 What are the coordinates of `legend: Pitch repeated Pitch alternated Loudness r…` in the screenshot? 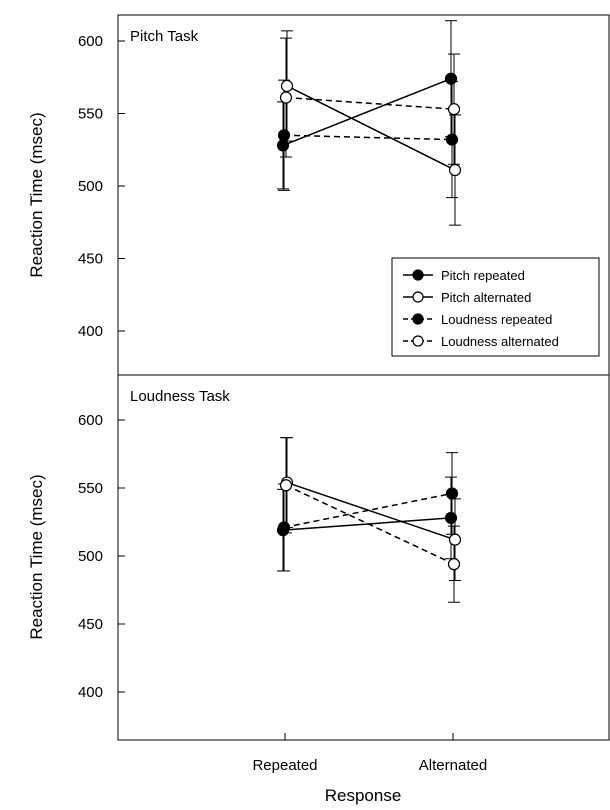 It's located at (495, 307).